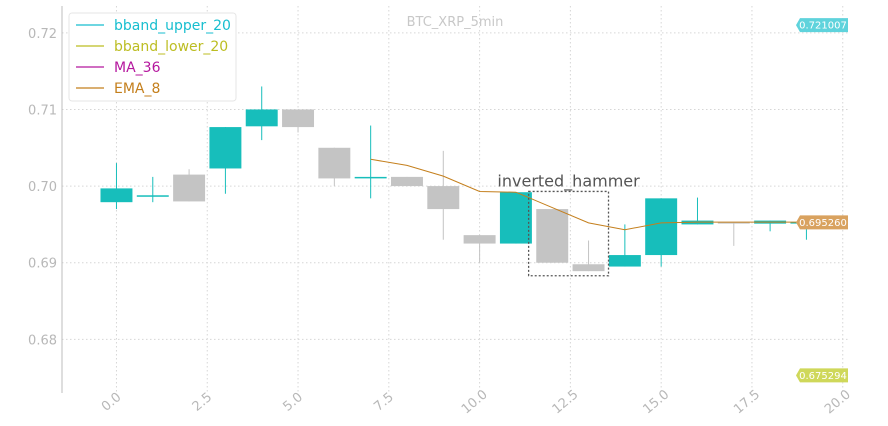 The height and width of the screenshot is (426, 888). Describe the element at coordinates (747, 402) in the screenshot. I see `x-tick-label-7: 17.5` at that location.